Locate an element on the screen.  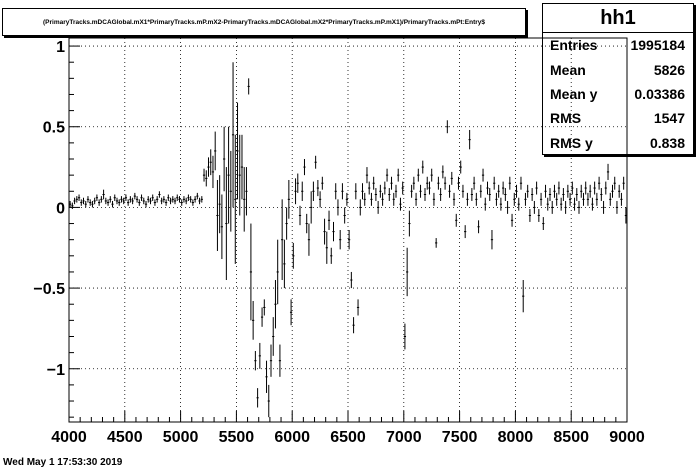
x-tick-label: 8000 is located at coordinates (516, 437).